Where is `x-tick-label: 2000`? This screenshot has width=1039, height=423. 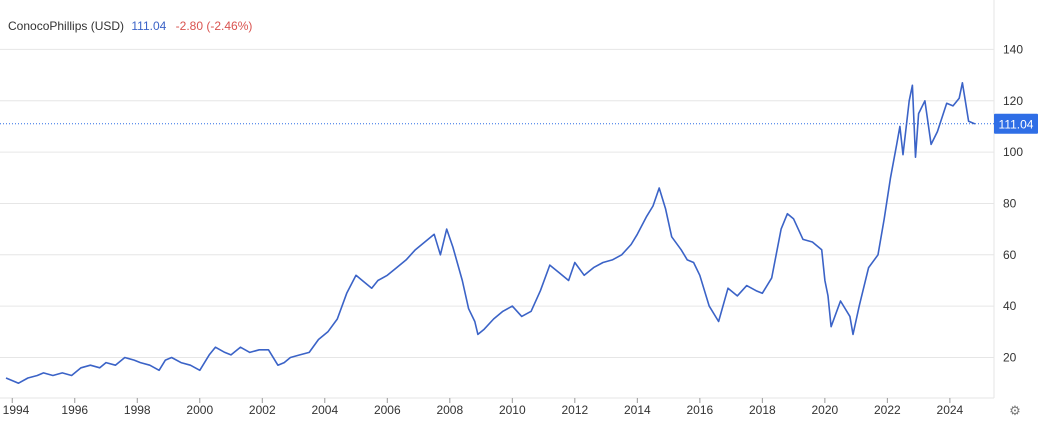
x-tick-label: 2000 is located at coordinates (199, 410).